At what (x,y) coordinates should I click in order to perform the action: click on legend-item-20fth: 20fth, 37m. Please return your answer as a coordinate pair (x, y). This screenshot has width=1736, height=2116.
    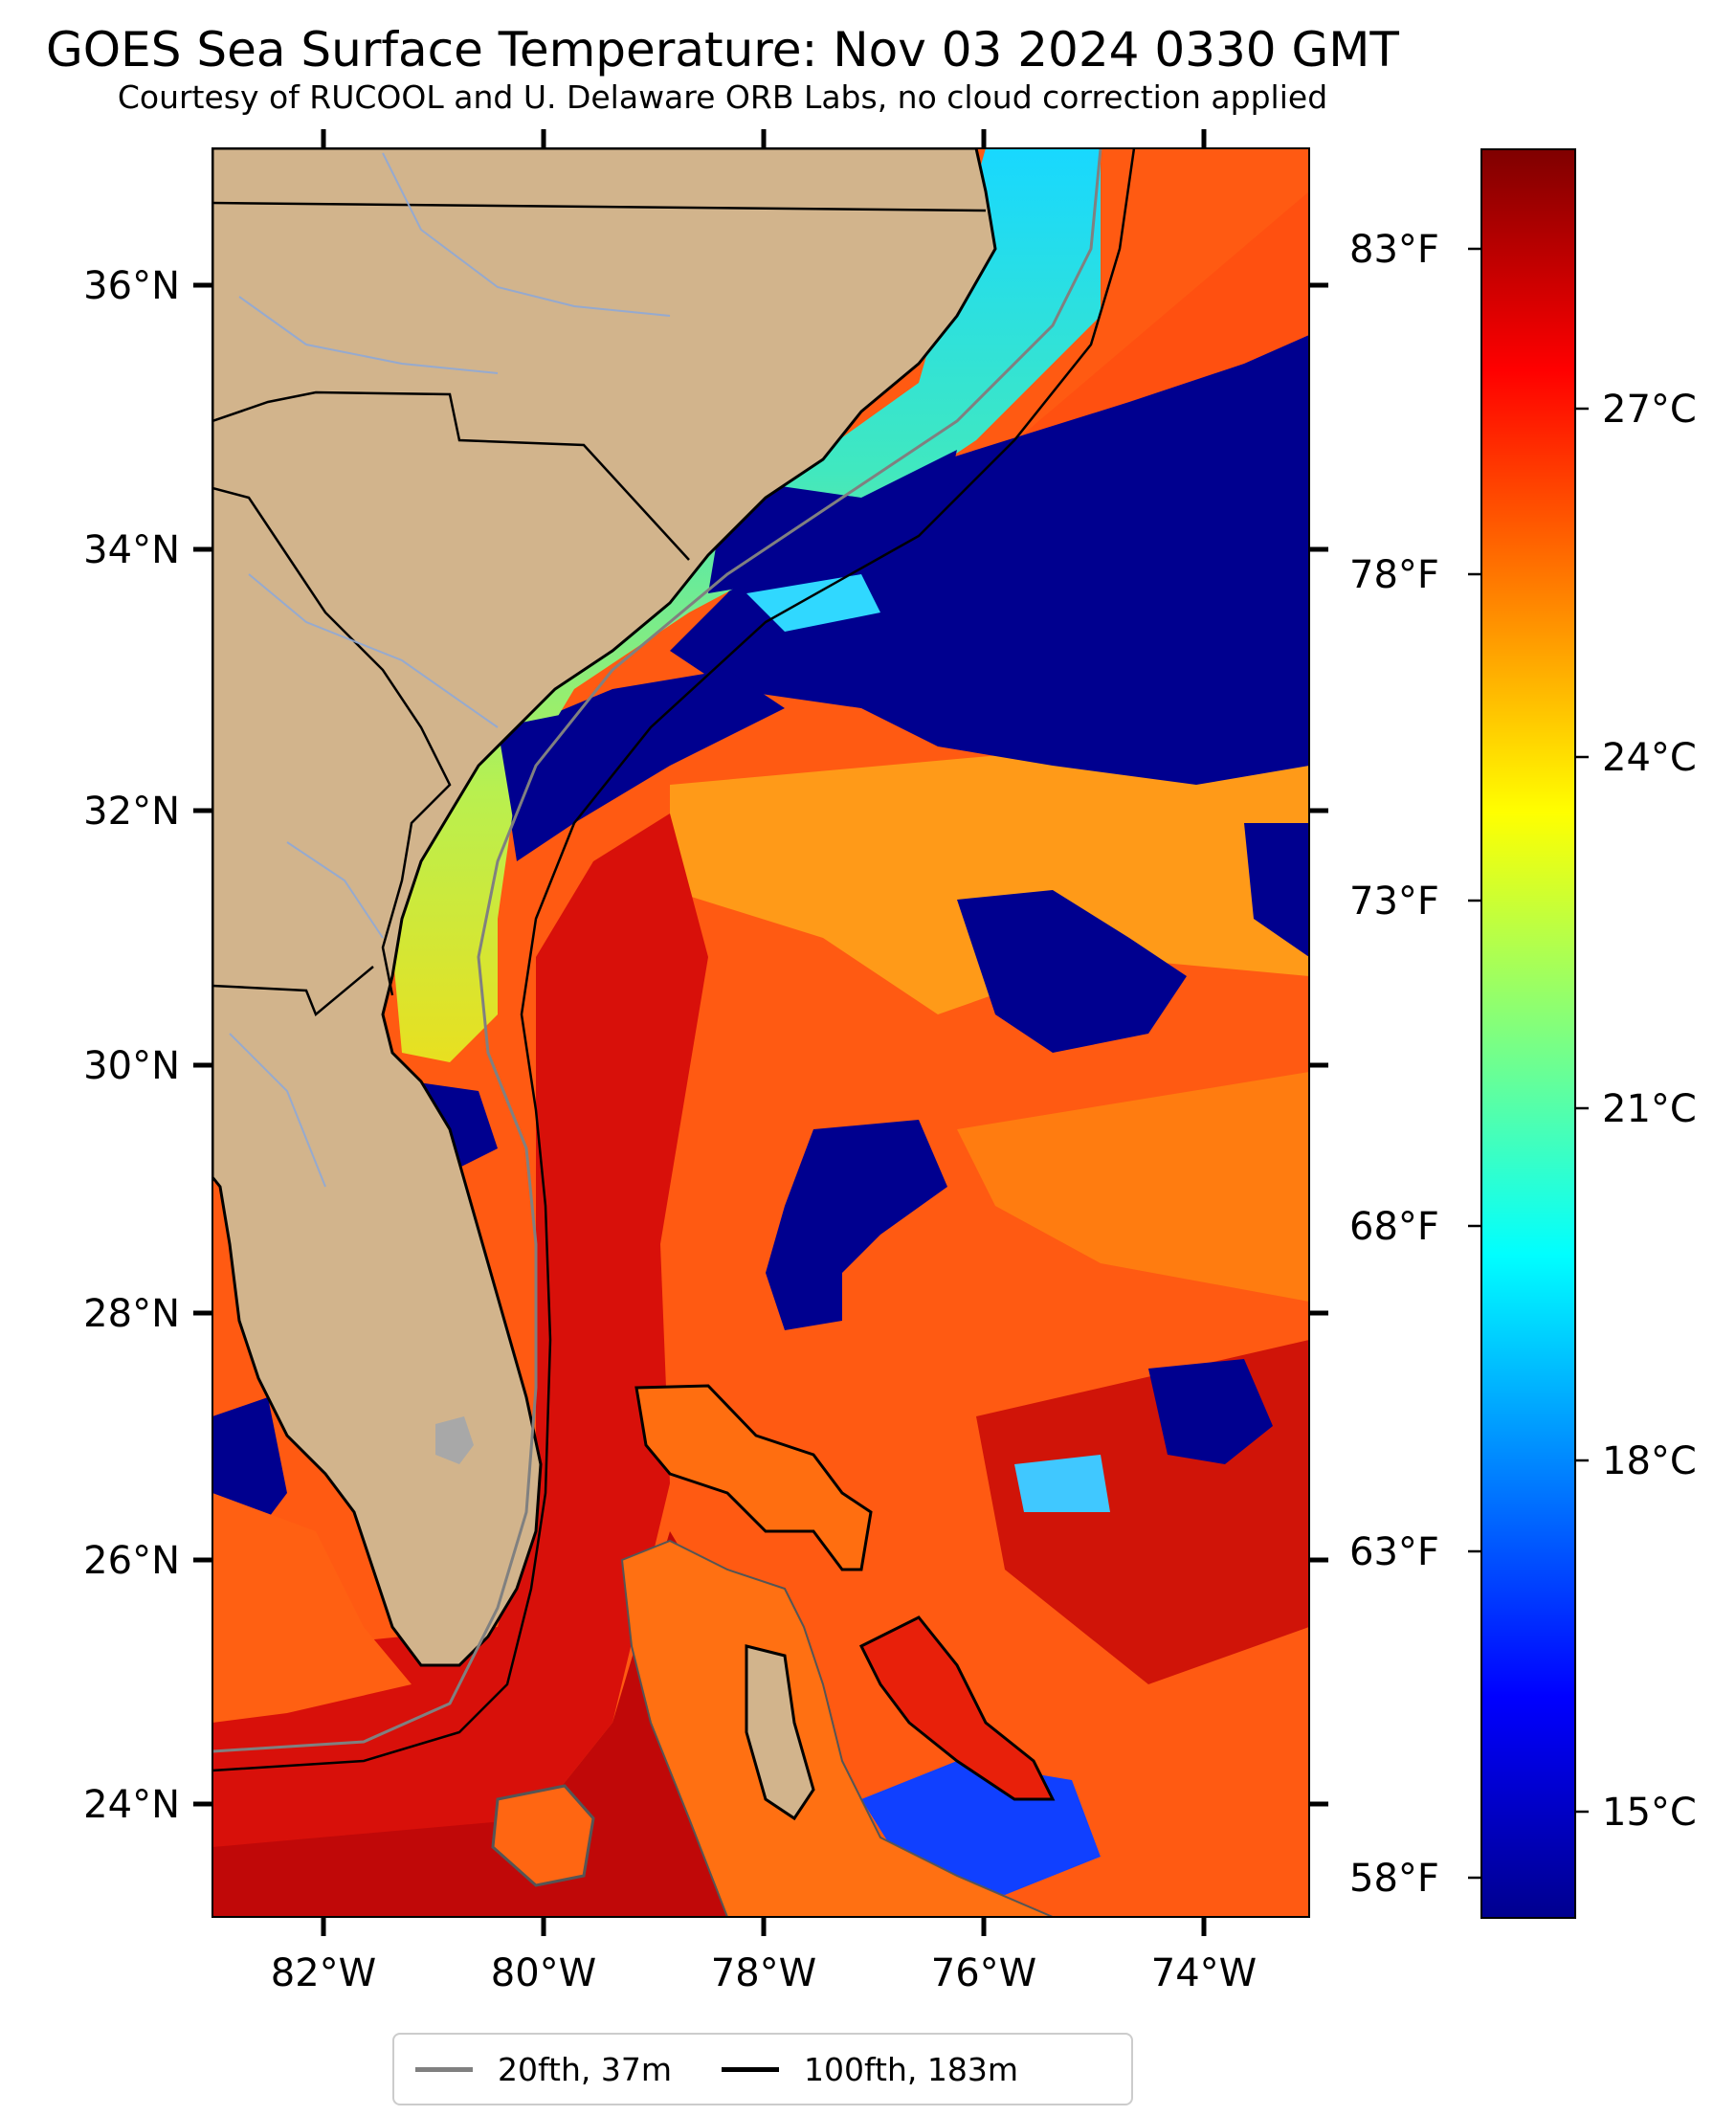
    Looking at the image, I should click on (543, 2069).